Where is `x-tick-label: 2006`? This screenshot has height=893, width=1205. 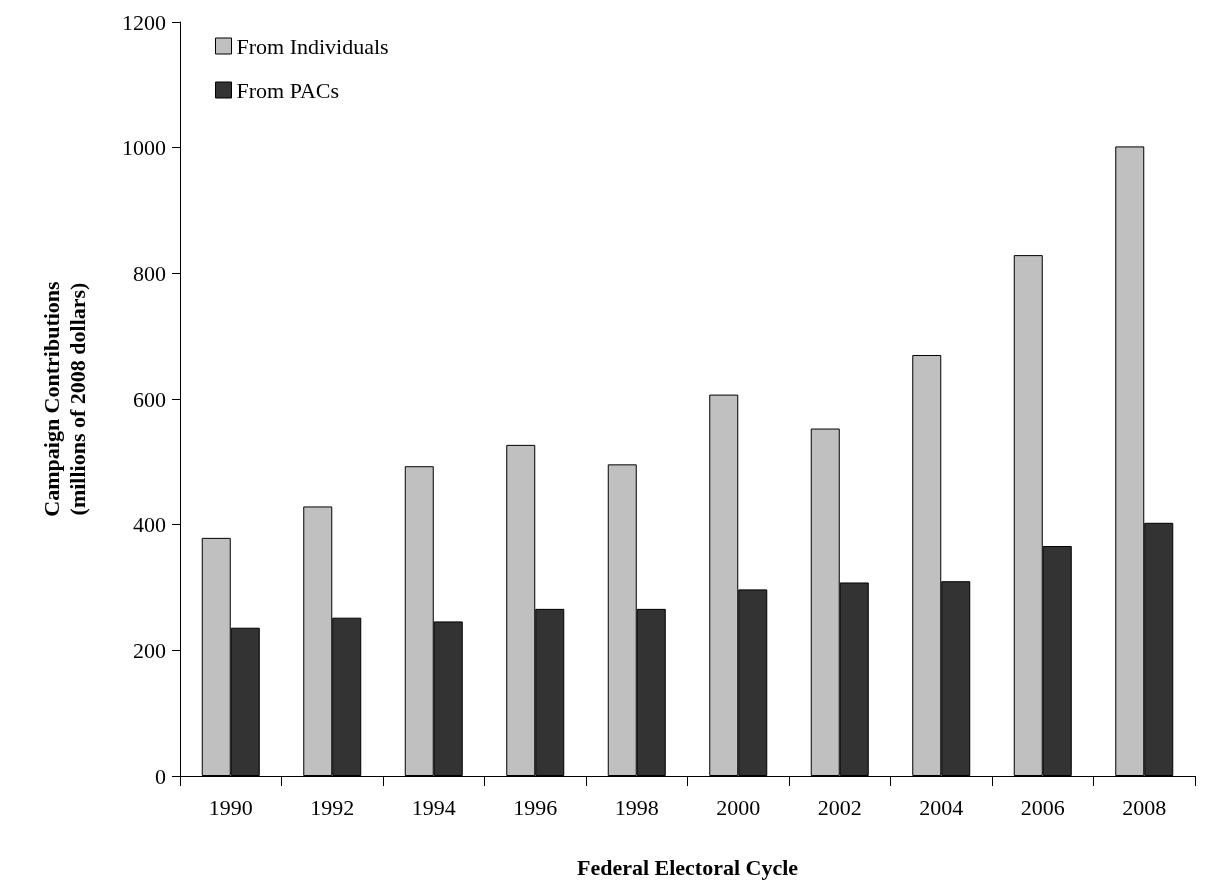 x-tick-label: 2006 is located at coordinates (1042, 807).